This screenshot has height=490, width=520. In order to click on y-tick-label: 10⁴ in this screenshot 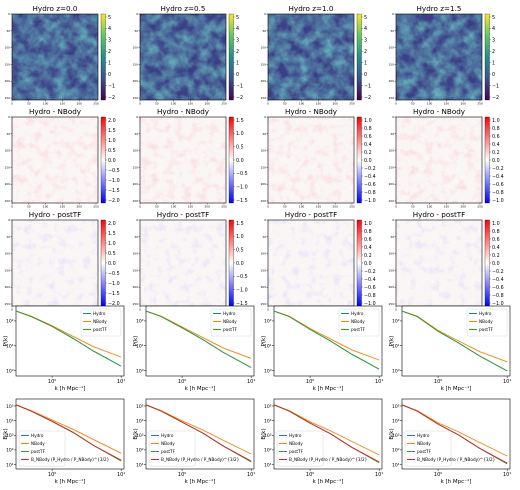, I will do `click(10, 421)`.